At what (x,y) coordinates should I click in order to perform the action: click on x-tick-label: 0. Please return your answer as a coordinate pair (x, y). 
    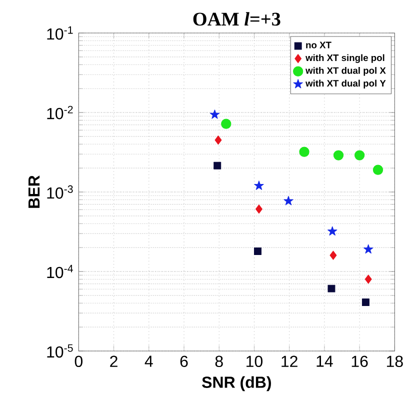
    Looking at the image, I should click on (78, 362).